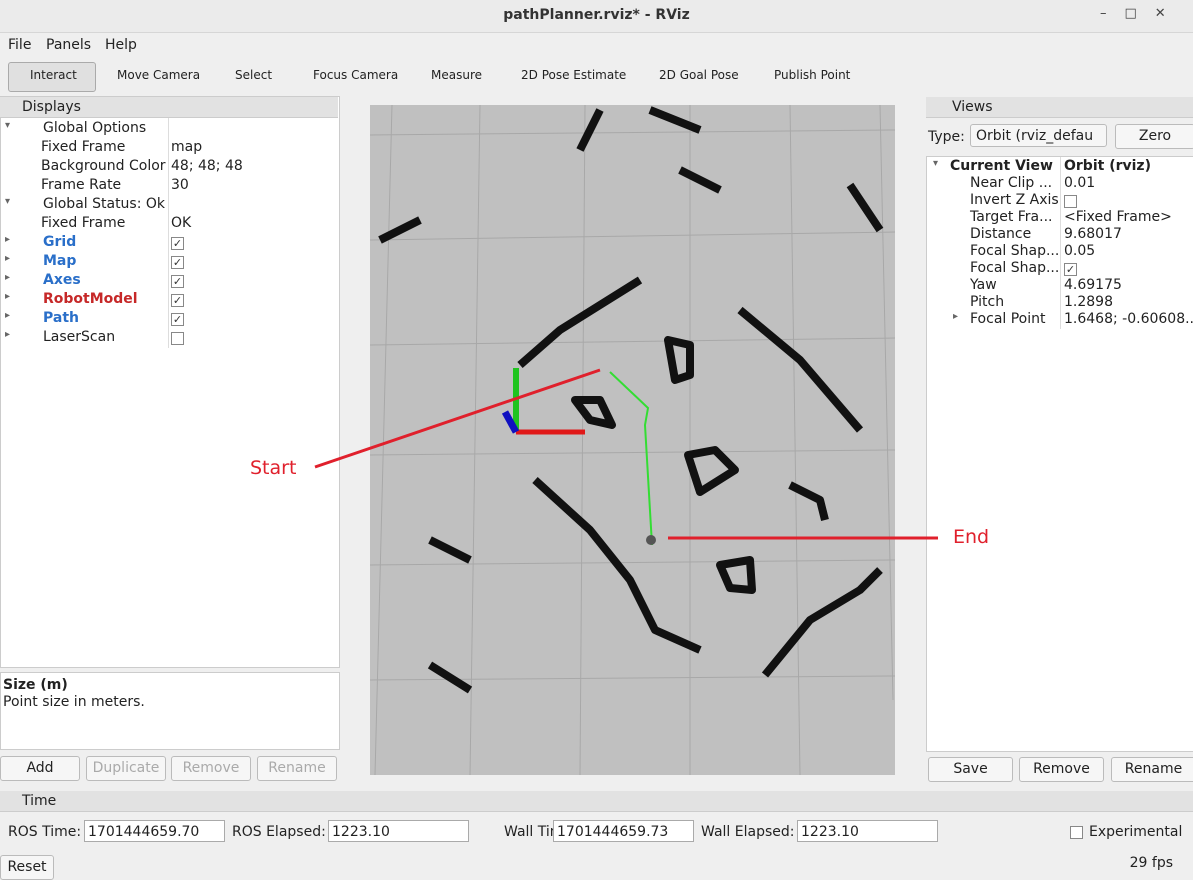  I want to click on view-button: Rename, so click(1152, 769).